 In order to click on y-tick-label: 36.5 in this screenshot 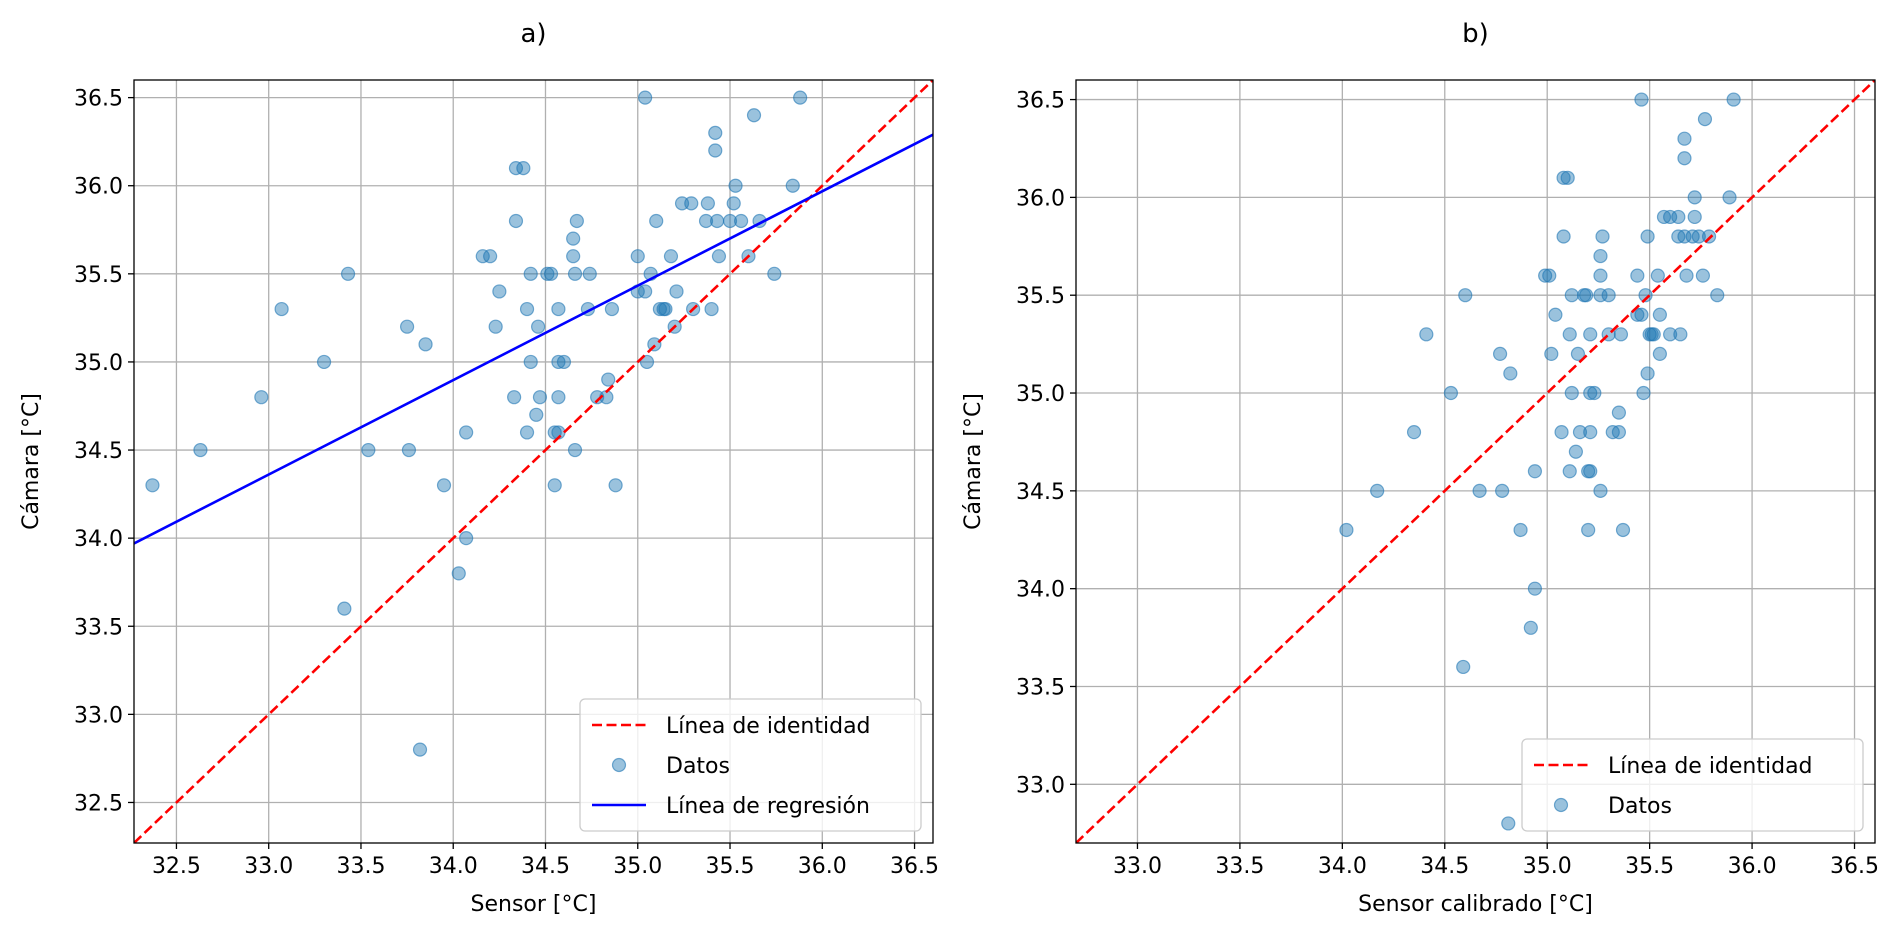, I will do `click(1040, 101)`.